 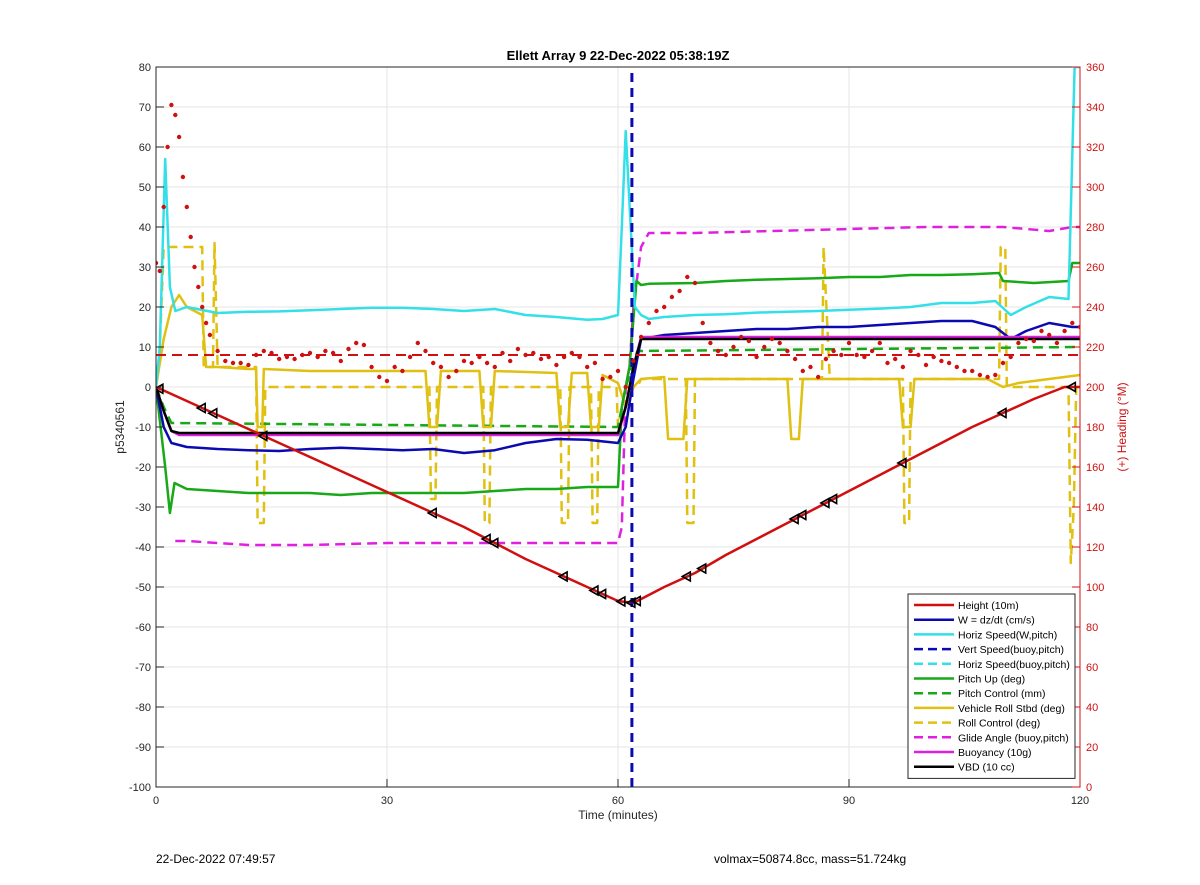 What do you see at coordinates (140, 788) in the screenshot?
I see `y-tick-label: -100` at bounding box center [140, 788].